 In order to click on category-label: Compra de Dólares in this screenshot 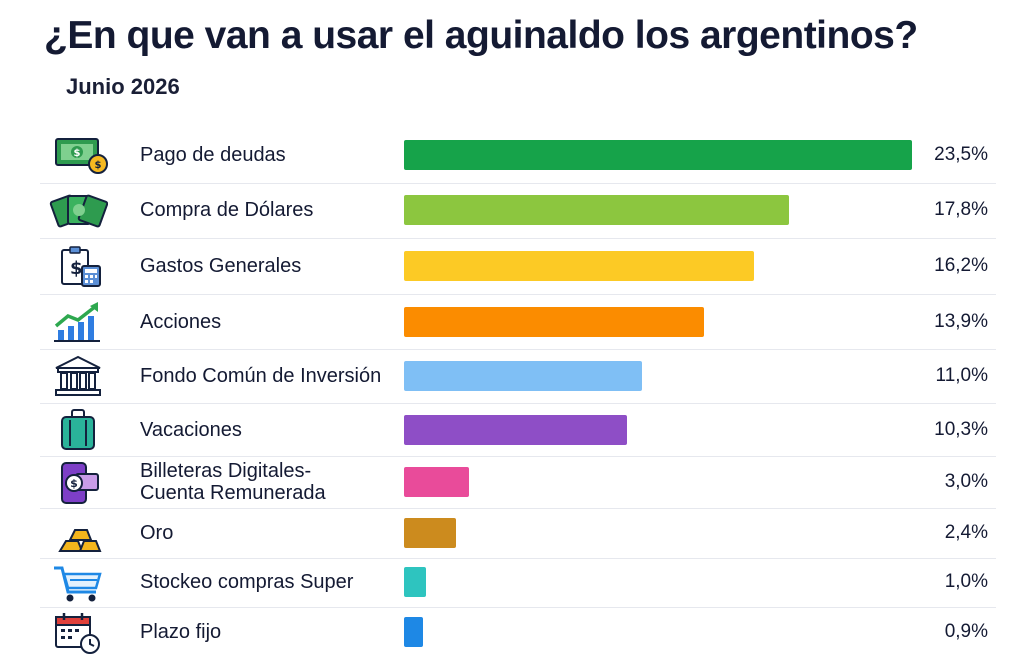, I will do `click(227, 210)`.